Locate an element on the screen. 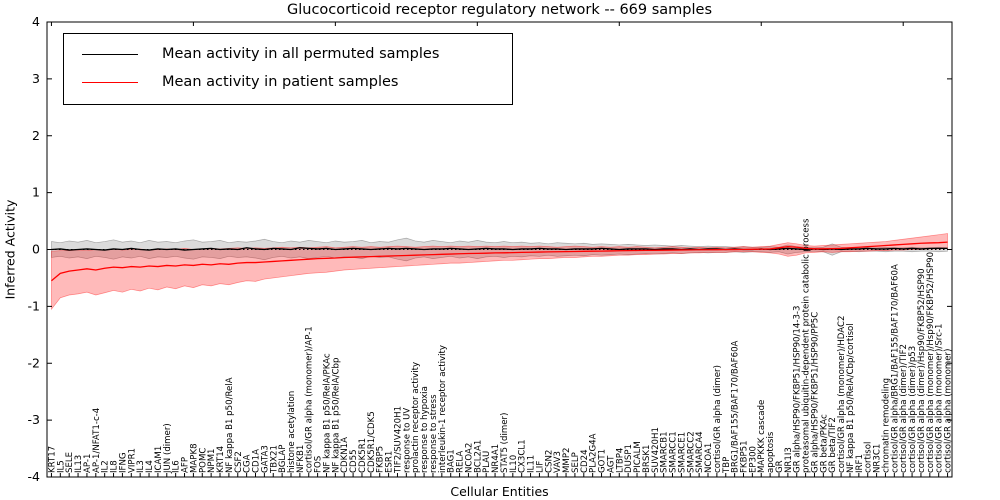 The height and width of the screenshot is (500, 1000). category-label: GATA3 is located at coordinates (265, 459).